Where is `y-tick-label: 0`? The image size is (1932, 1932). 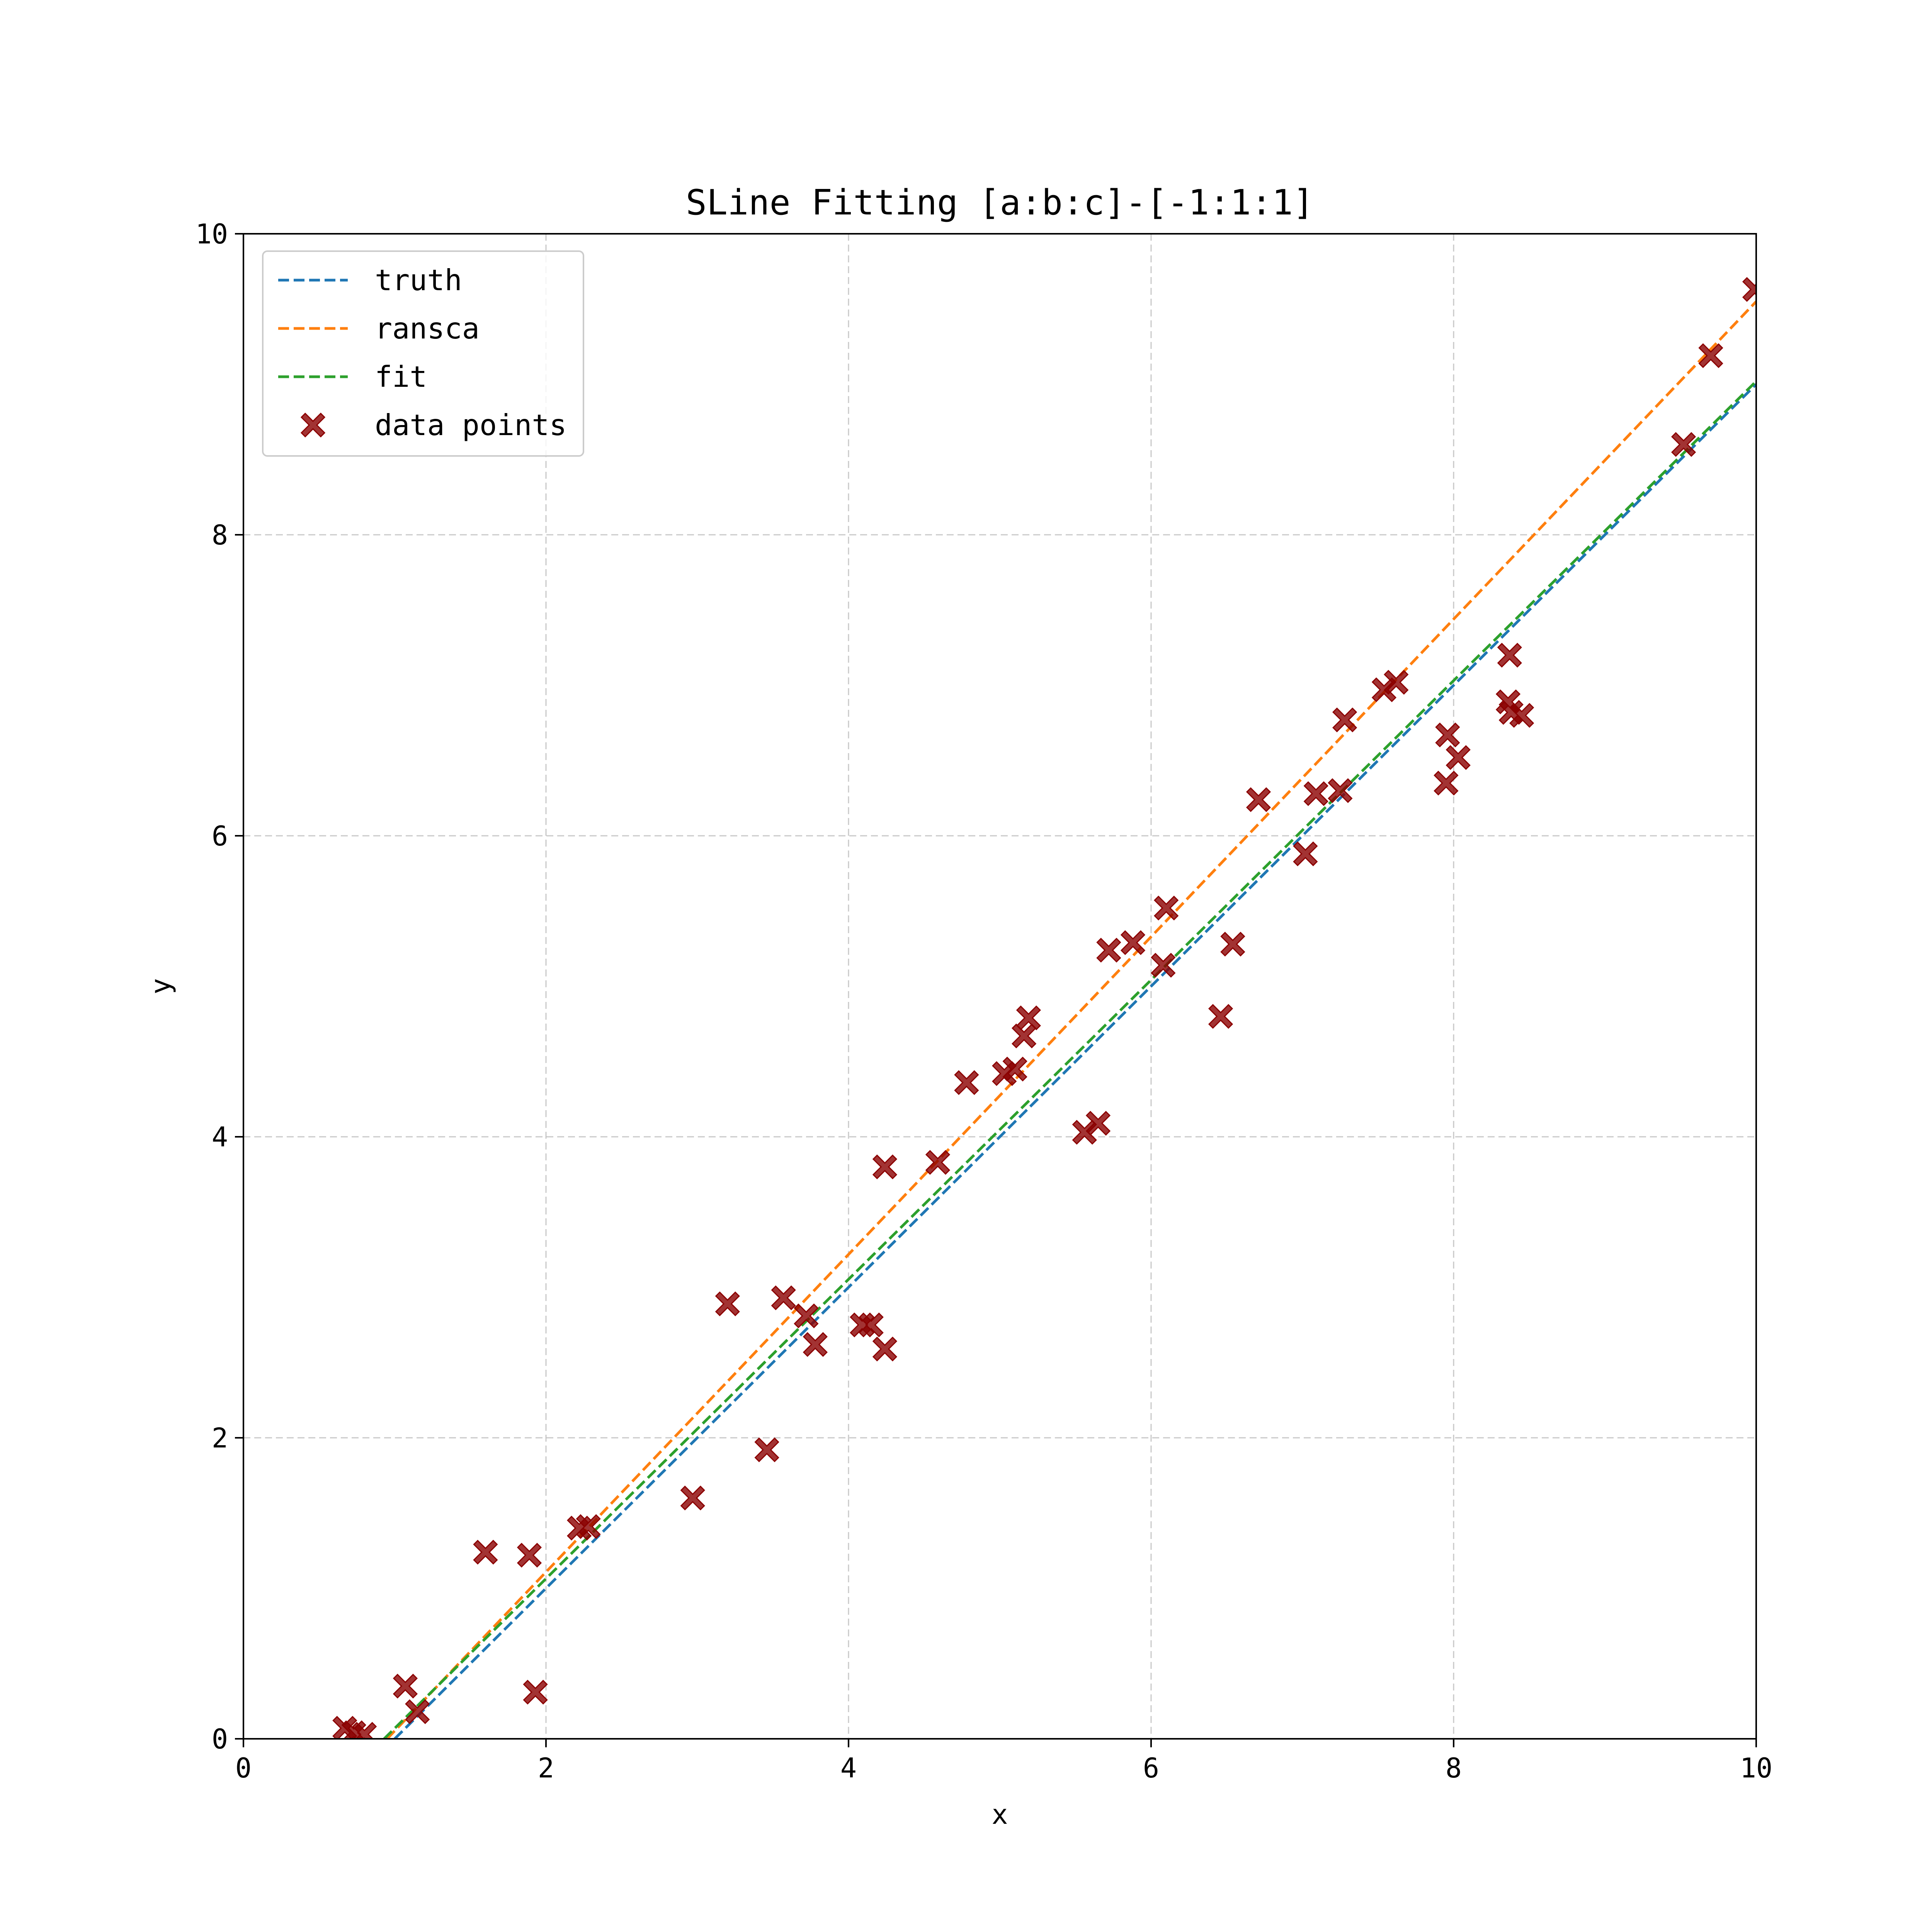
y-tick-label: 0 is located at coordinates (220, 1739).